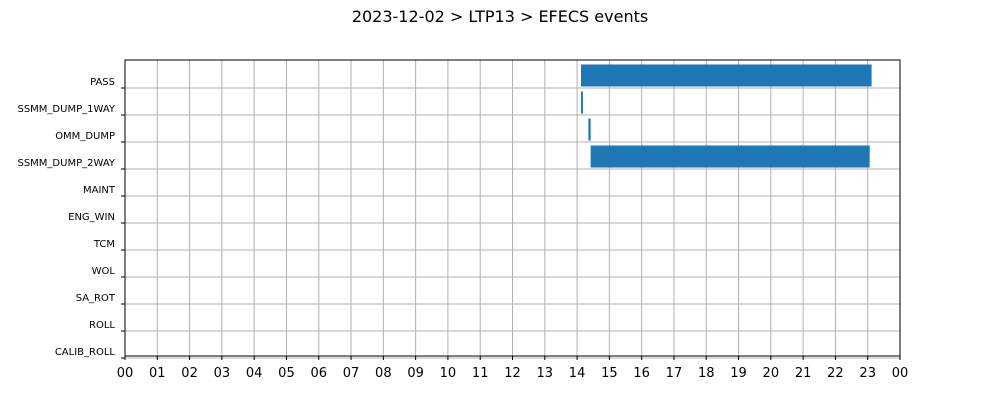  Describe the element at coordinates (867, 373) in the screenshot. I see `x-tick-label: 23` at that location.